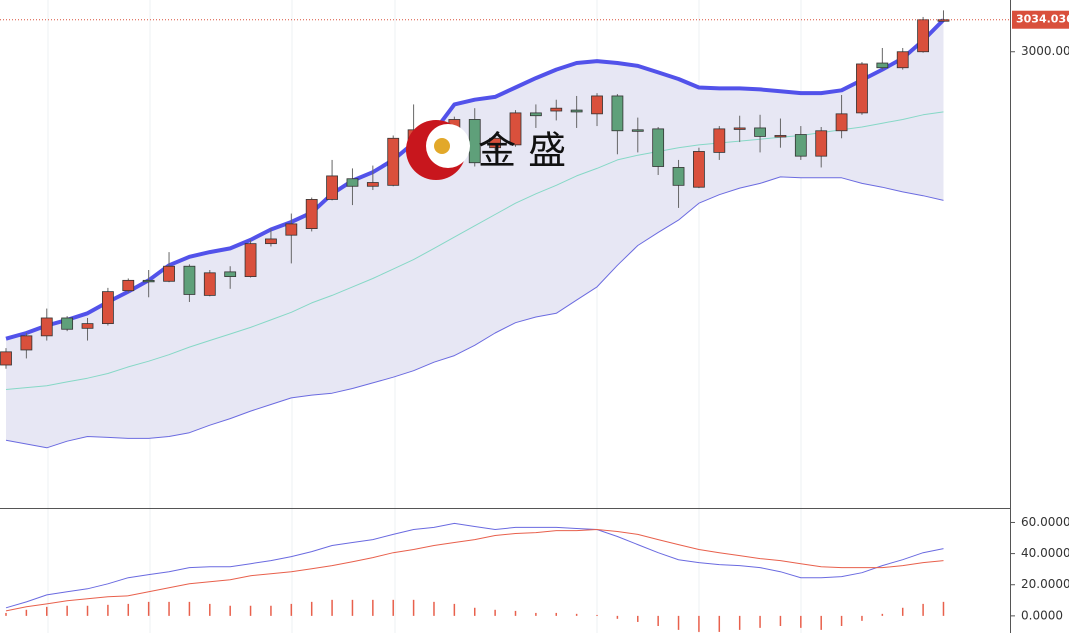 The image size is (1069, 640). What do you see at coordinates (1045, 522) in the screenshot?
I see `y-tick-label: 60.0000` at bounding box center [1045, 522].